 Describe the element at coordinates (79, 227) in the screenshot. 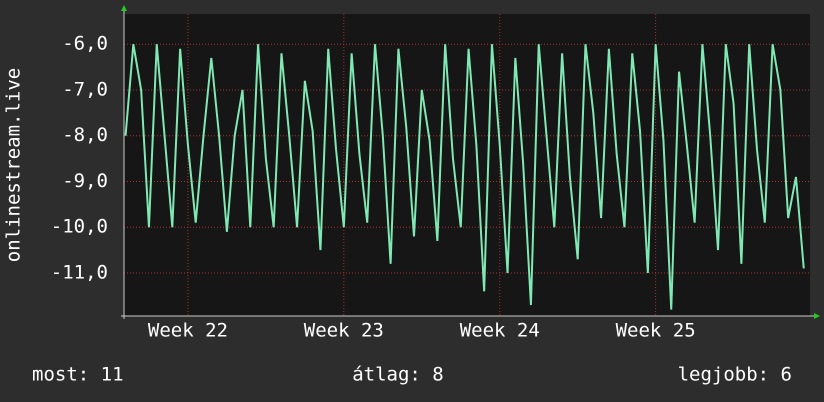

I see `y-tick-label: -10,0` at that location.